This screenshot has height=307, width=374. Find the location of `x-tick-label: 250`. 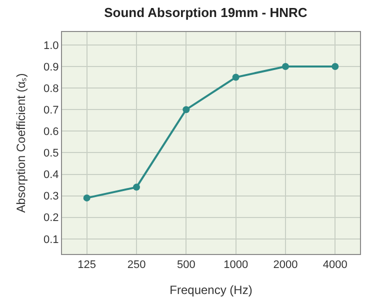

x-tick-label: 250 is located at coordinates (136, 265).